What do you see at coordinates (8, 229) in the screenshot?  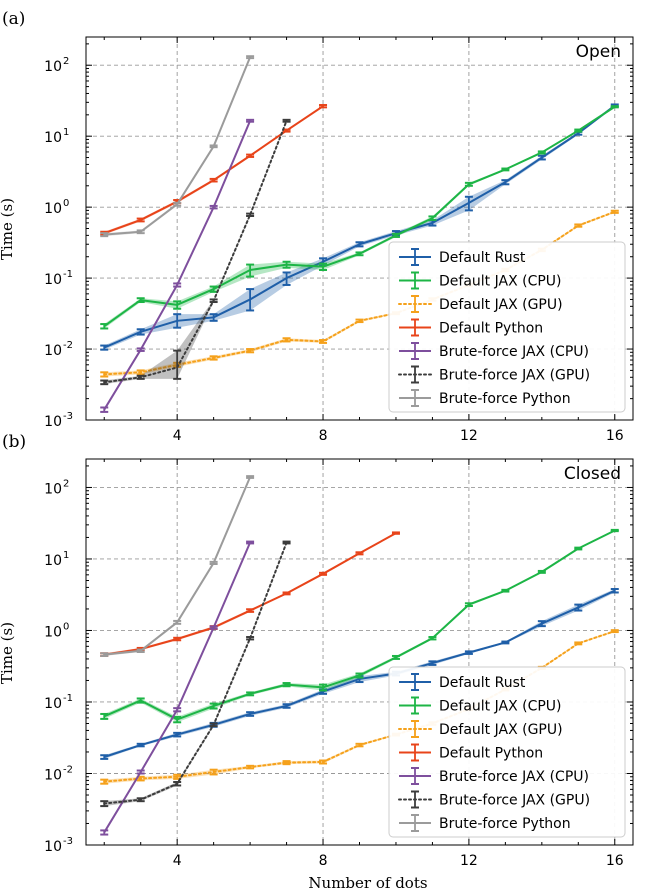 I see `y-axis-label-a: Time (s)` at bounding box center [8, 229].